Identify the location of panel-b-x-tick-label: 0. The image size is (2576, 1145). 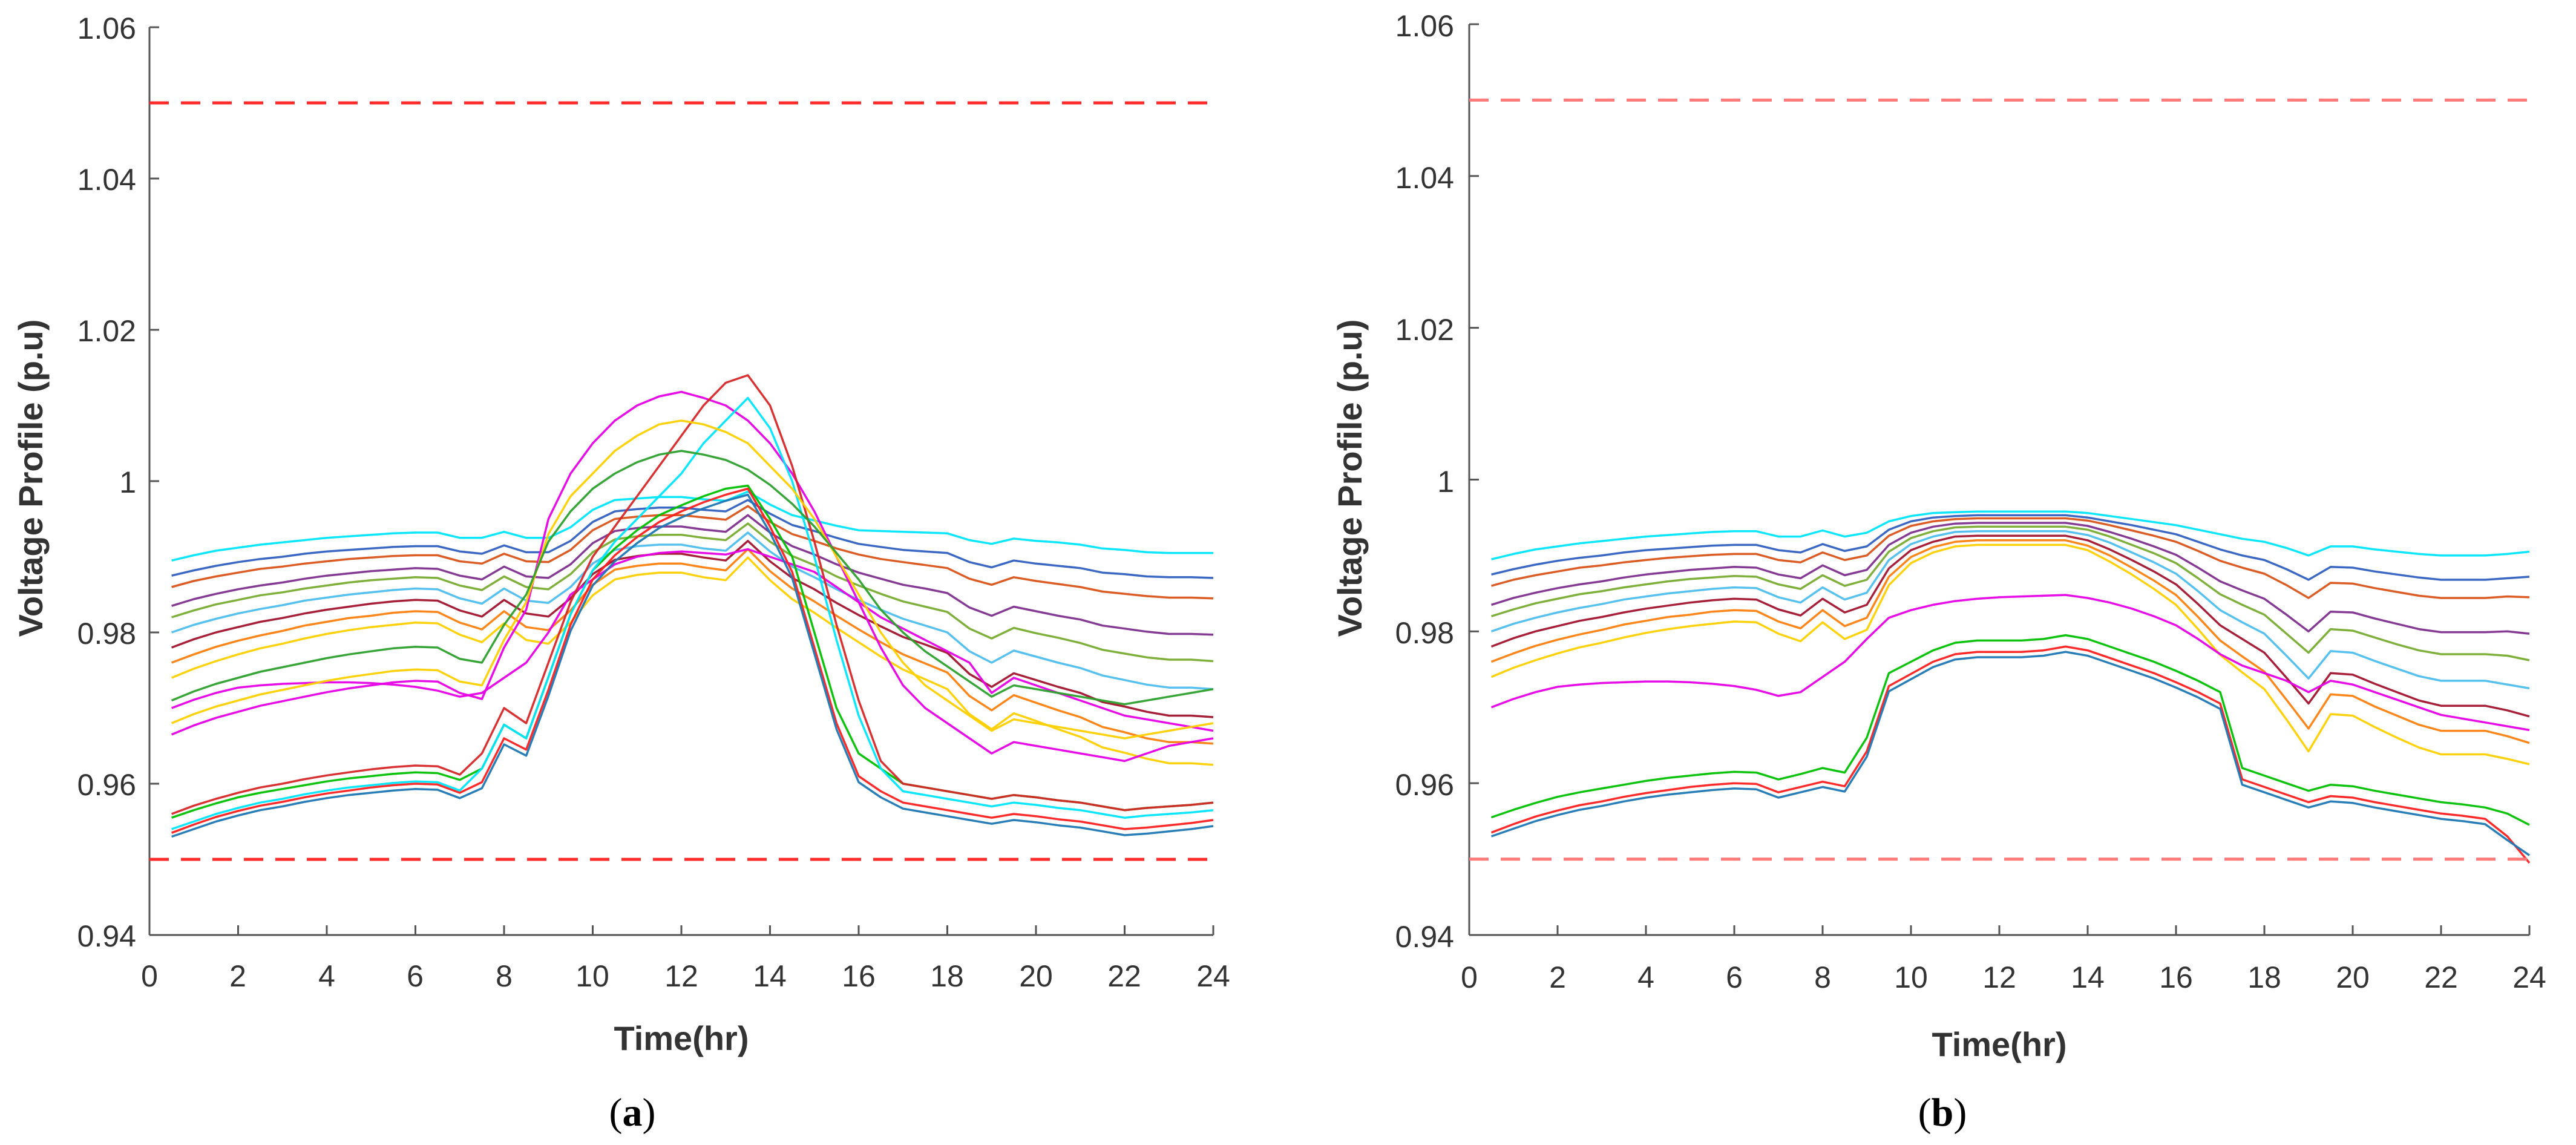
(1469, 977).